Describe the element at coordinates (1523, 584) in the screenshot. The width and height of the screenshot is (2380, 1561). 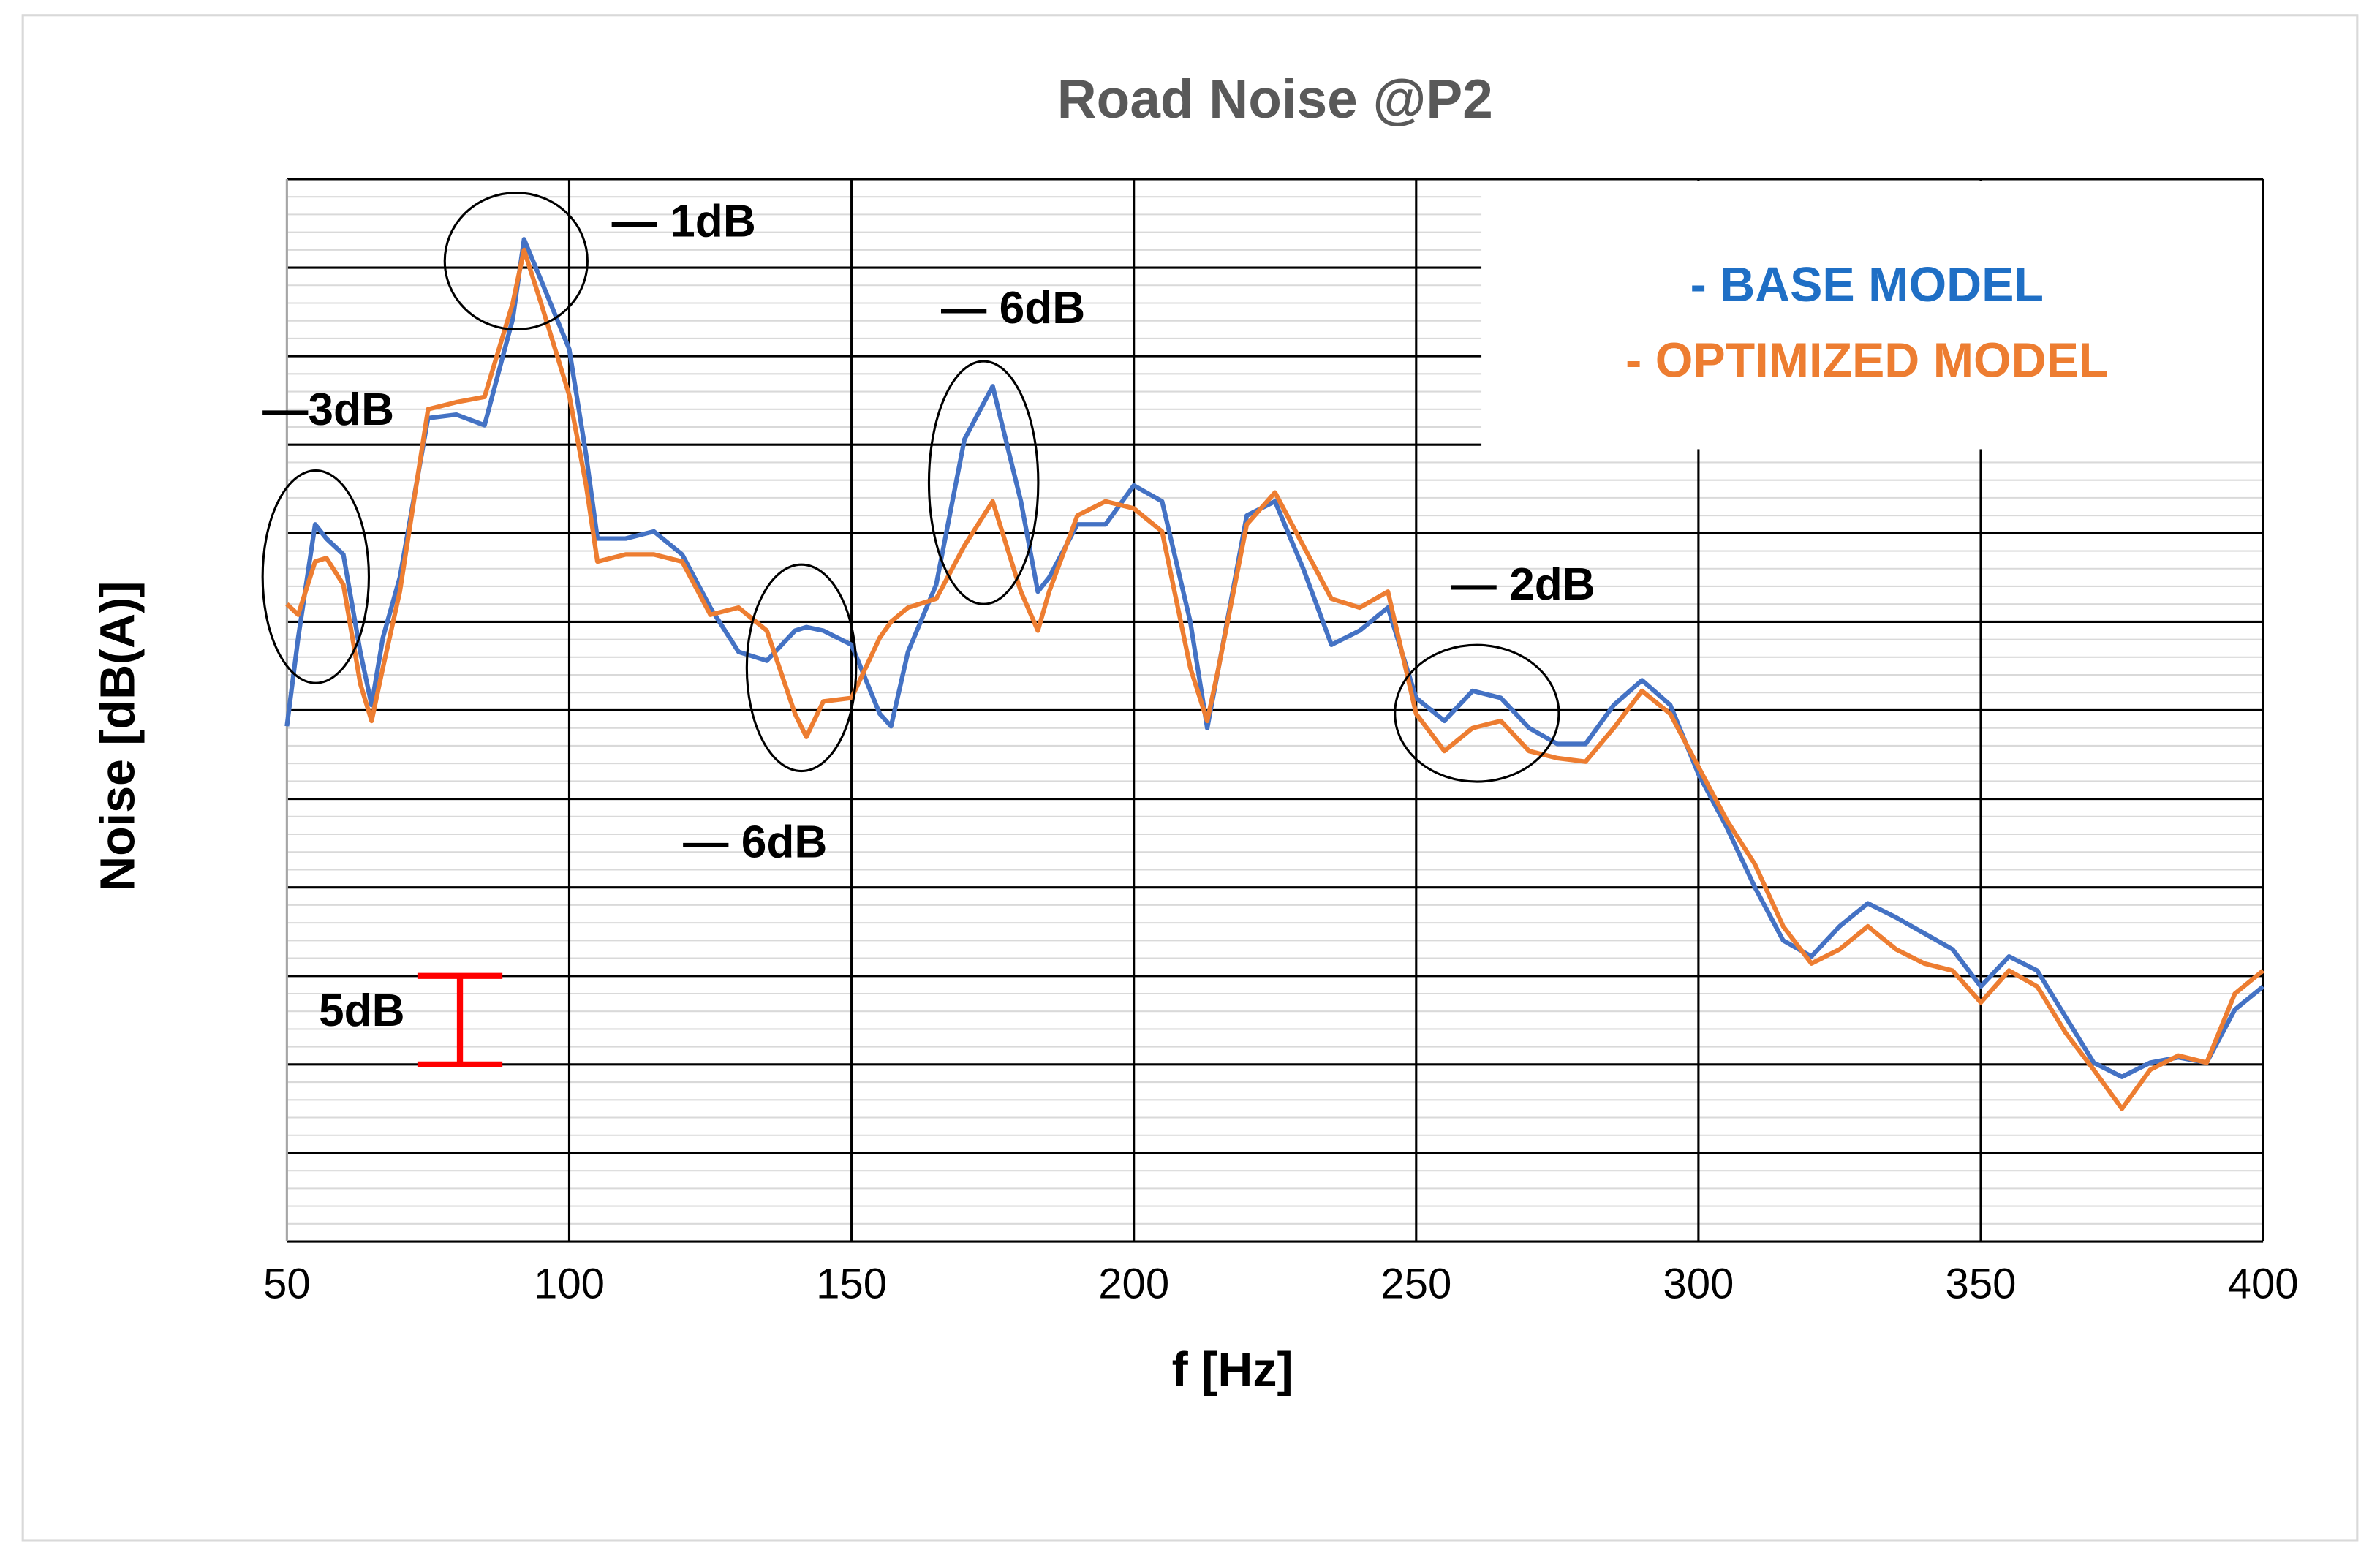
I see `annotation: — 2dB` at that location.